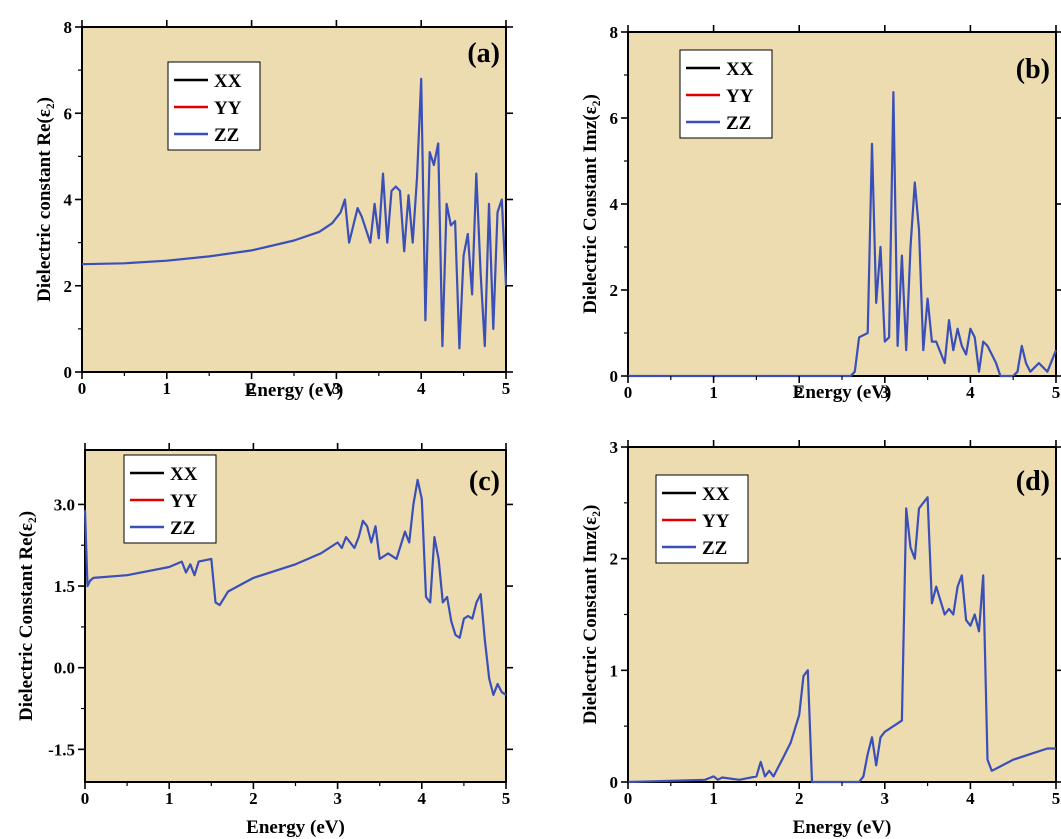  What do you see at coordinates (61, 749) in the screenshot?
I see `y-tick-label: -1.5` at bounding box center [61, 749].